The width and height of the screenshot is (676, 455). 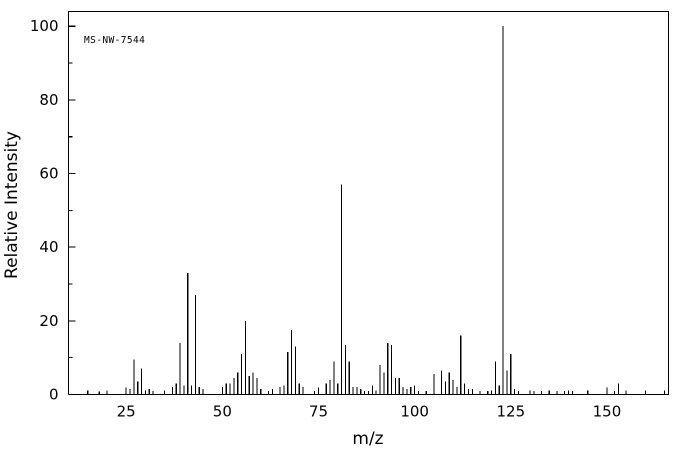 What do you see at coordinates (366, 391) in the screenshot?
I see `x-axis-ticks` at bounding box center [366, 391].